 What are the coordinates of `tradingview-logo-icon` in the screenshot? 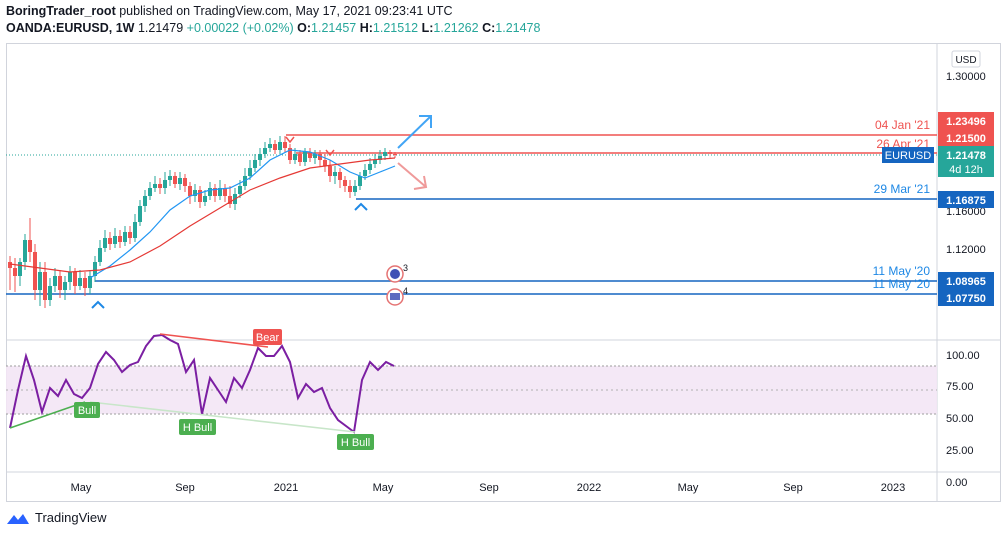 It's located at (18, 518).